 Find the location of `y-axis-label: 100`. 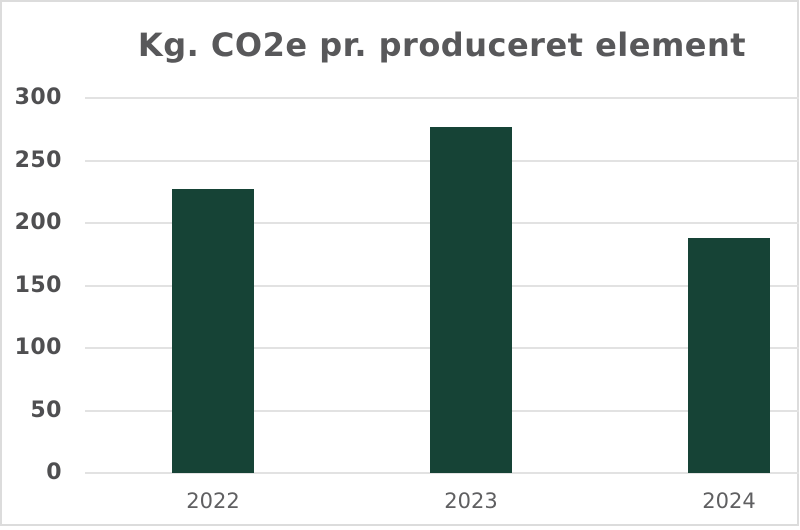

y-axis-label: 100 is located at coordinates (38, 347).